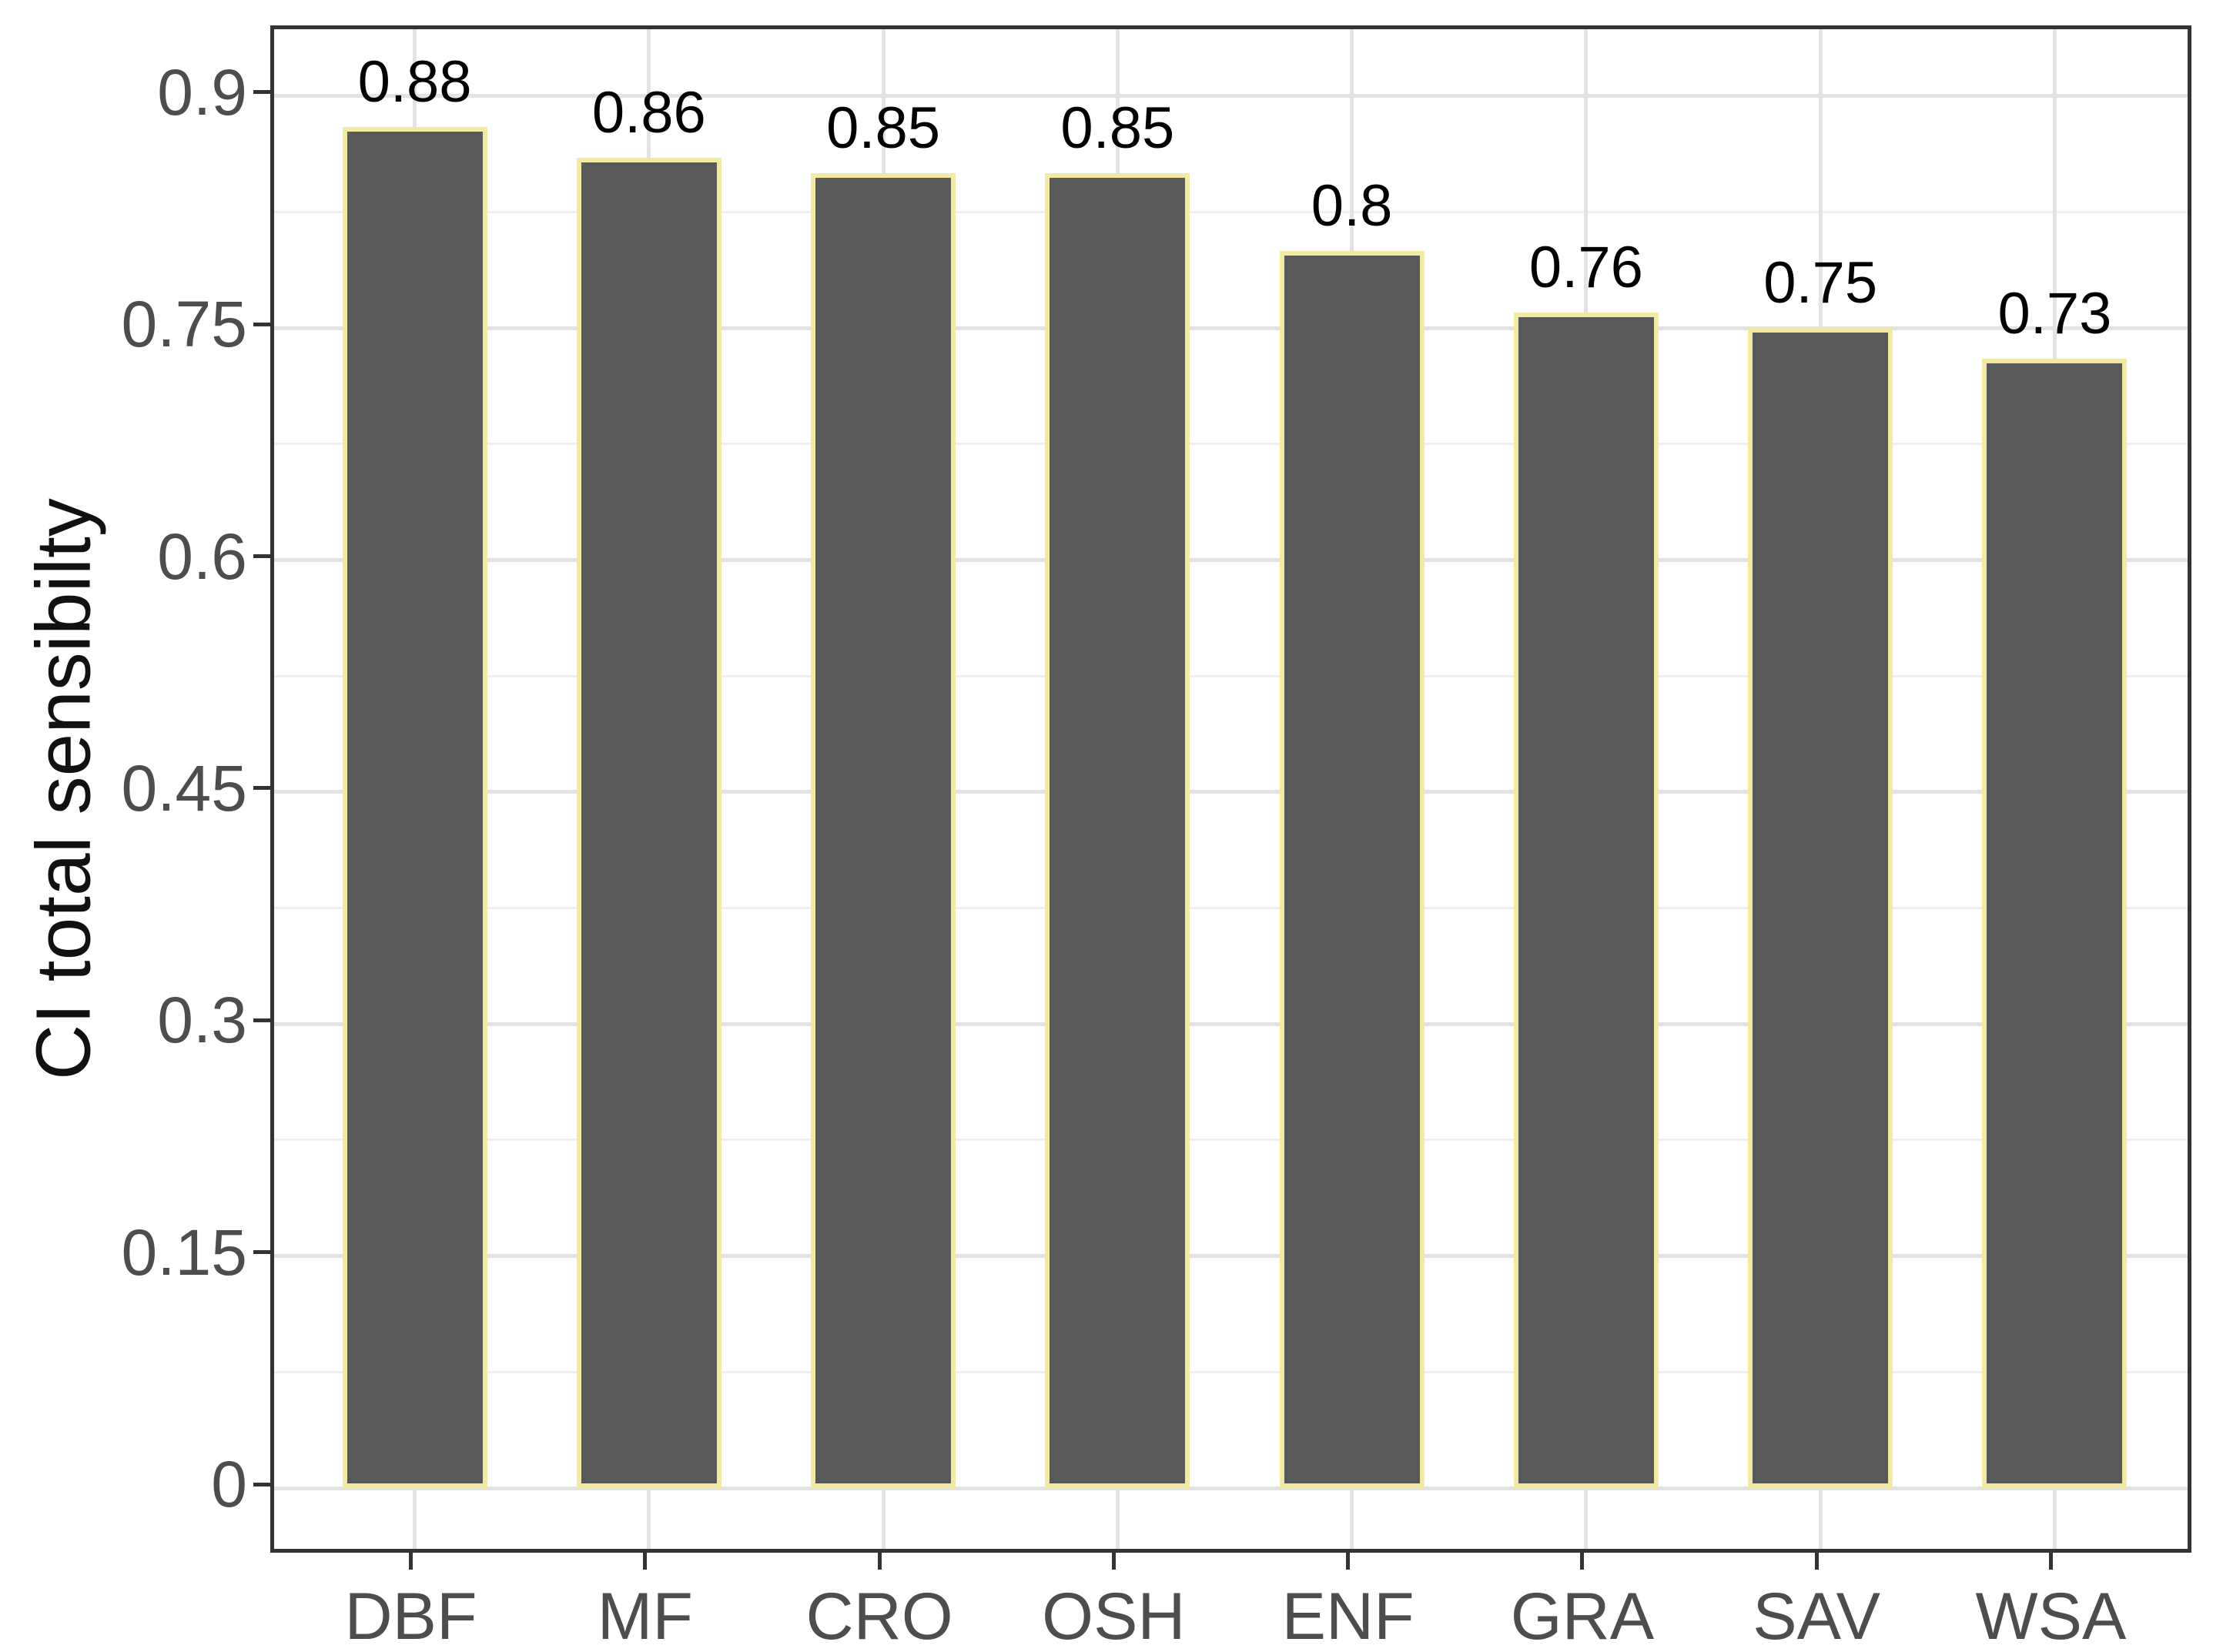 This screenshot has height=1652, width=2213. Describe the element at coordinates (1821, 283) in the screenshot. I see `bar-value-label: 0.75` at that location.